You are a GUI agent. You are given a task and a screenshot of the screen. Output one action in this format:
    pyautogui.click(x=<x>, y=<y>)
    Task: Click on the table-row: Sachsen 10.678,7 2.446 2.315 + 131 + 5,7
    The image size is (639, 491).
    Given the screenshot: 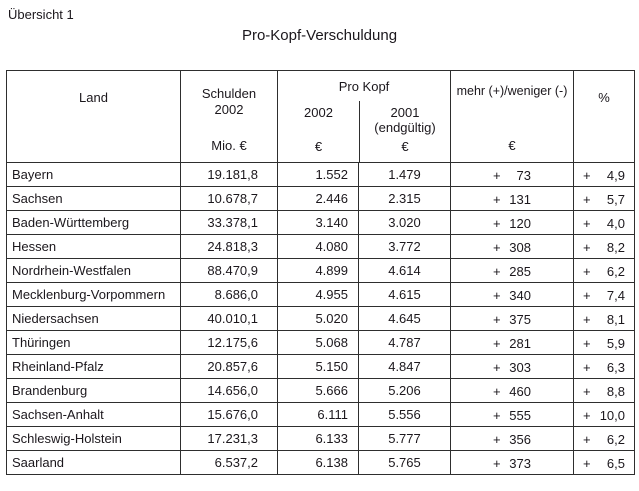 What is the action you would take?
    pyautogui.click(x=320, y=198)
    